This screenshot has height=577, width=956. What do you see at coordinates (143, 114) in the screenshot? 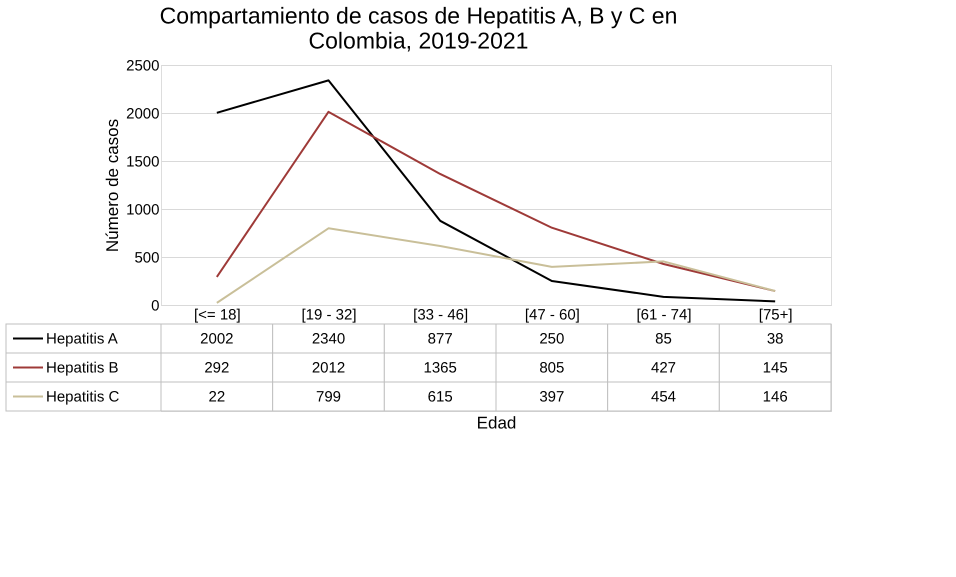
I see `y-tick-label: 2000` at bounding box center [143, 114].